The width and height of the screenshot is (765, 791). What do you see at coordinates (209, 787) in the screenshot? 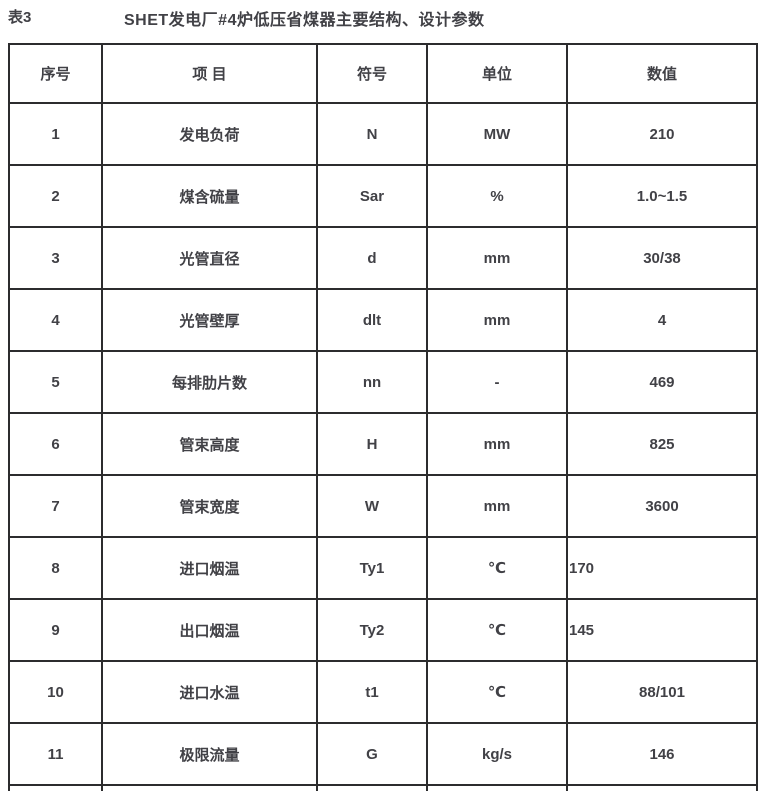
I see `item-cell` at bounding box center [209, 787].